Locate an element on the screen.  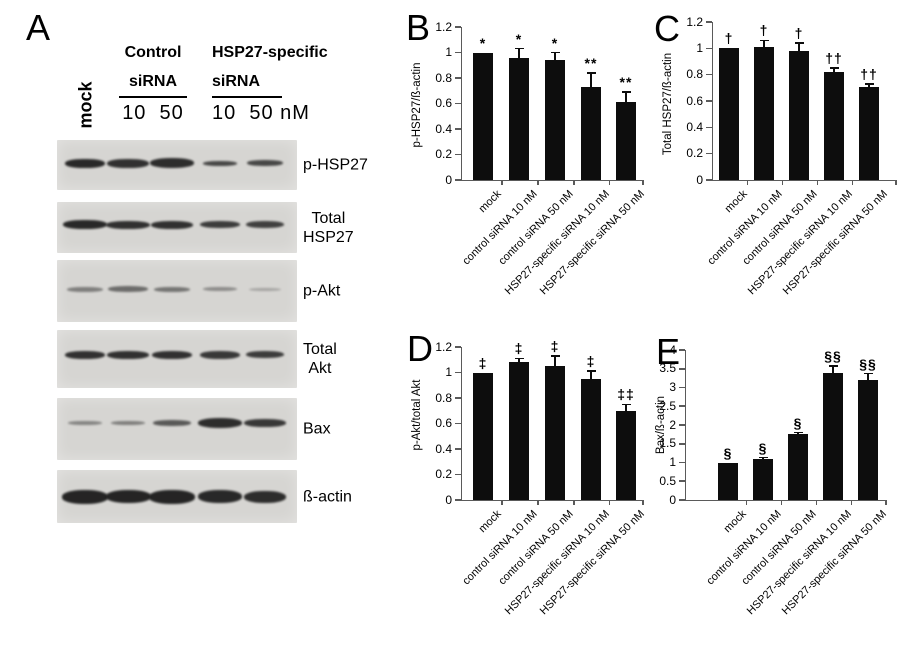
significance-marker: § is located at coordinates (763, 447).